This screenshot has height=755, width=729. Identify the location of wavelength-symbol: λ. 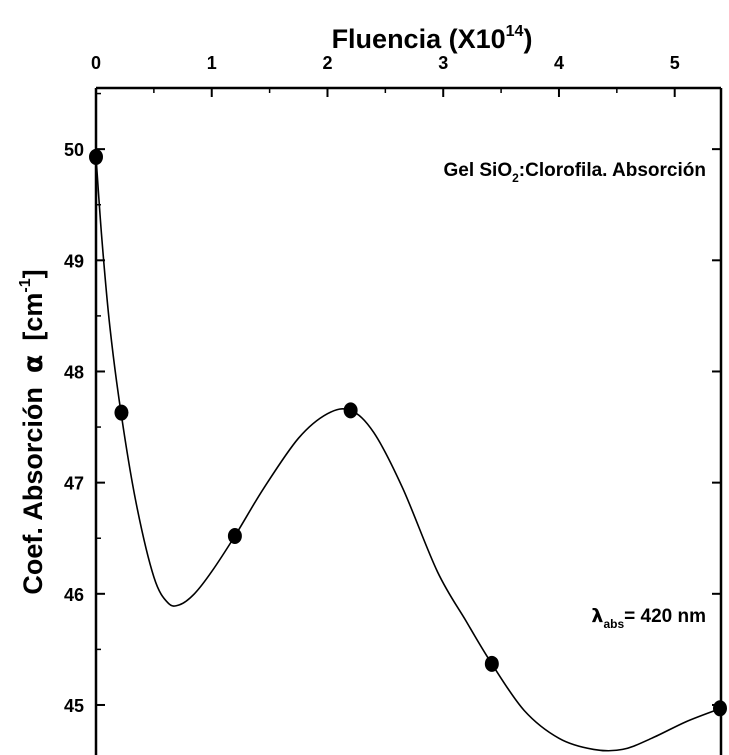
(597, 616).